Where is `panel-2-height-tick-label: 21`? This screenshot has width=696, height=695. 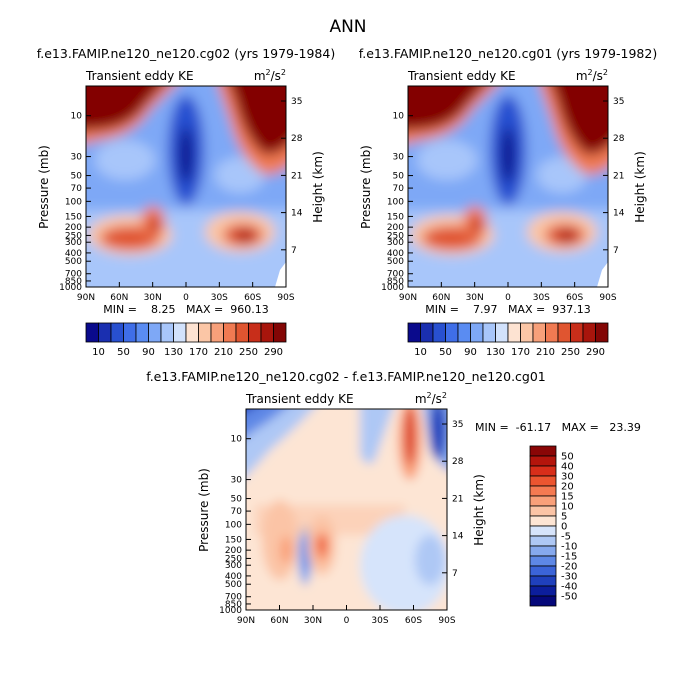 panel-2-height-tick-label: 21 is located at coordinates (618, 176).